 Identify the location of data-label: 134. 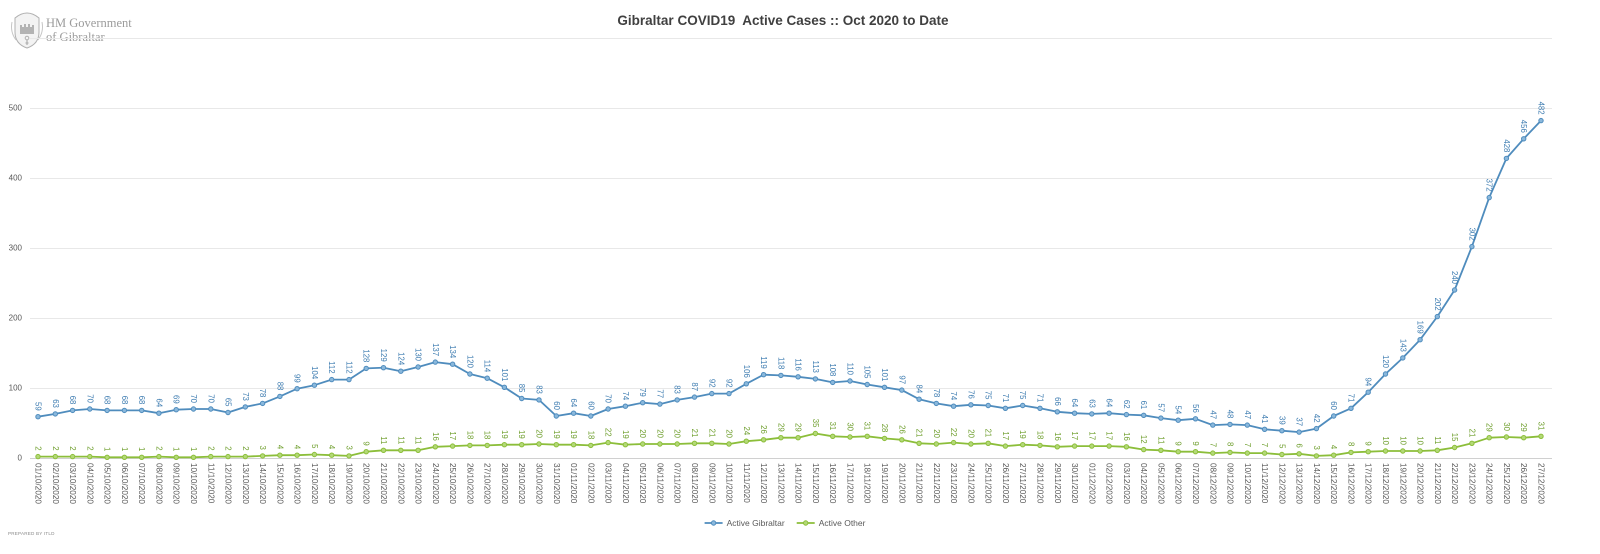
(452, 352).